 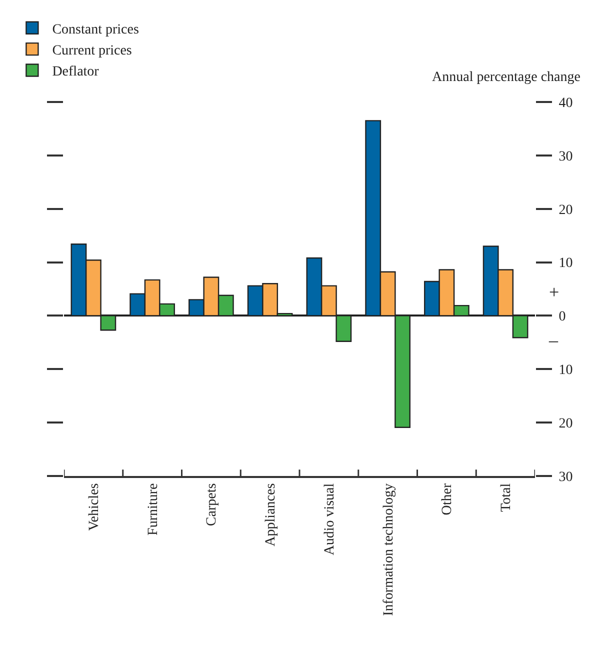 I want to click on x-tick-label: Vehicles, so click(x=94, y=507).